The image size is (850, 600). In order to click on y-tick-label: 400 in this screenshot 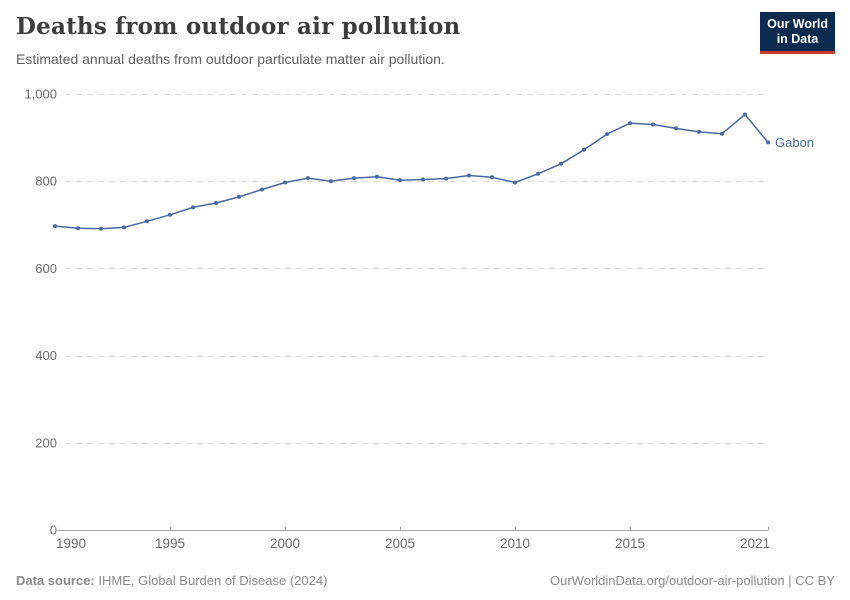, I will do `click(46, 355)`.